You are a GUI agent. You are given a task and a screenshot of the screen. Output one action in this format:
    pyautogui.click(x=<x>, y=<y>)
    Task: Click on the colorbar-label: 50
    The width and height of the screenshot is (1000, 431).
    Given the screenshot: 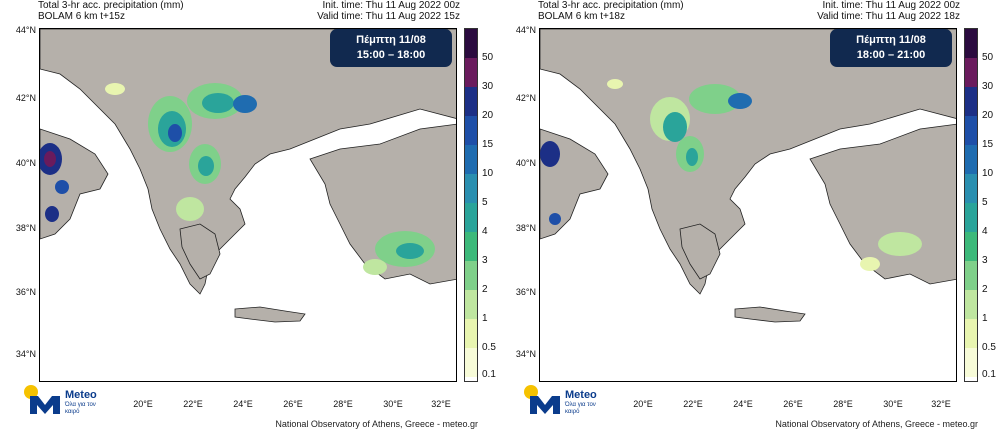 What is the action you would take?
    pyautogui.click(x=488, y=57)
    